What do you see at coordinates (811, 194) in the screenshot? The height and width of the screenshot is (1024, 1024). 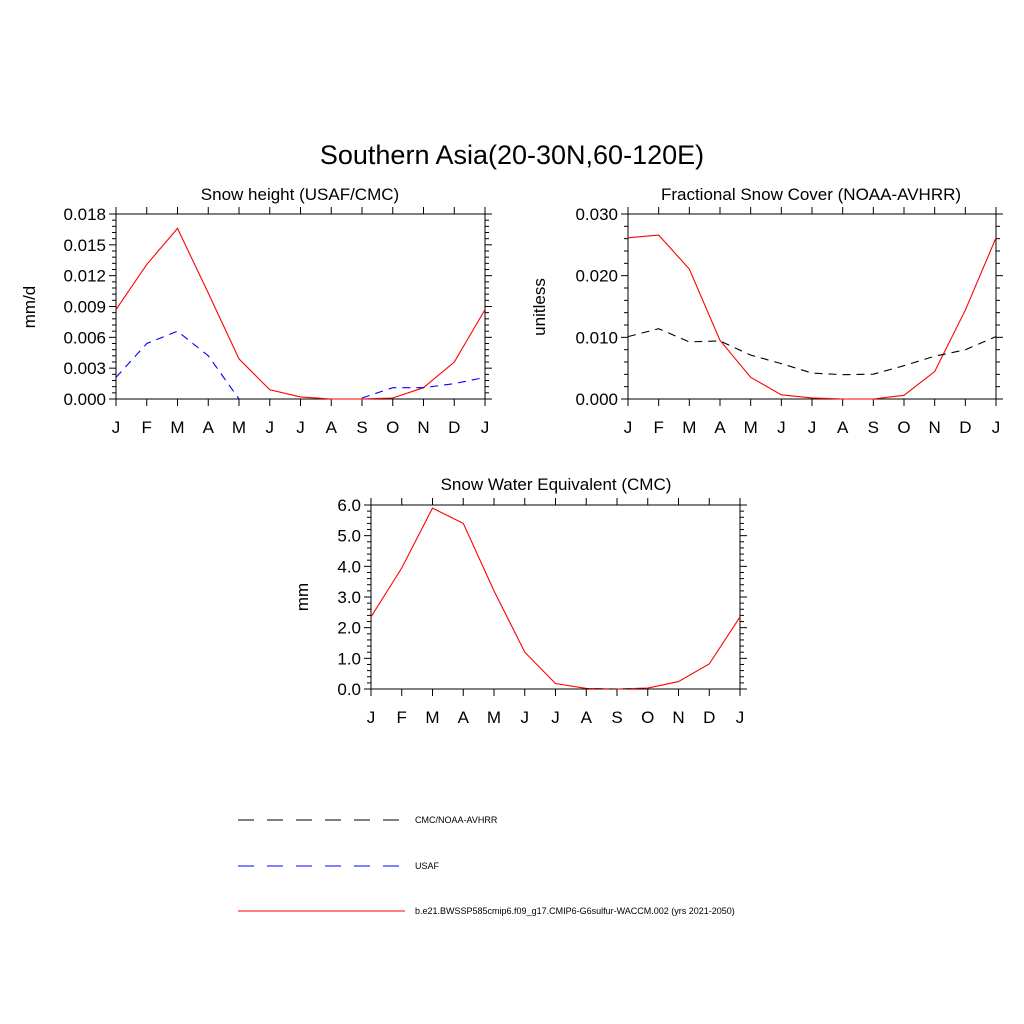 I see `panel-title: Fractional Snow Cover (NOAA-AVHRR)` at bounding box center [811, 194].